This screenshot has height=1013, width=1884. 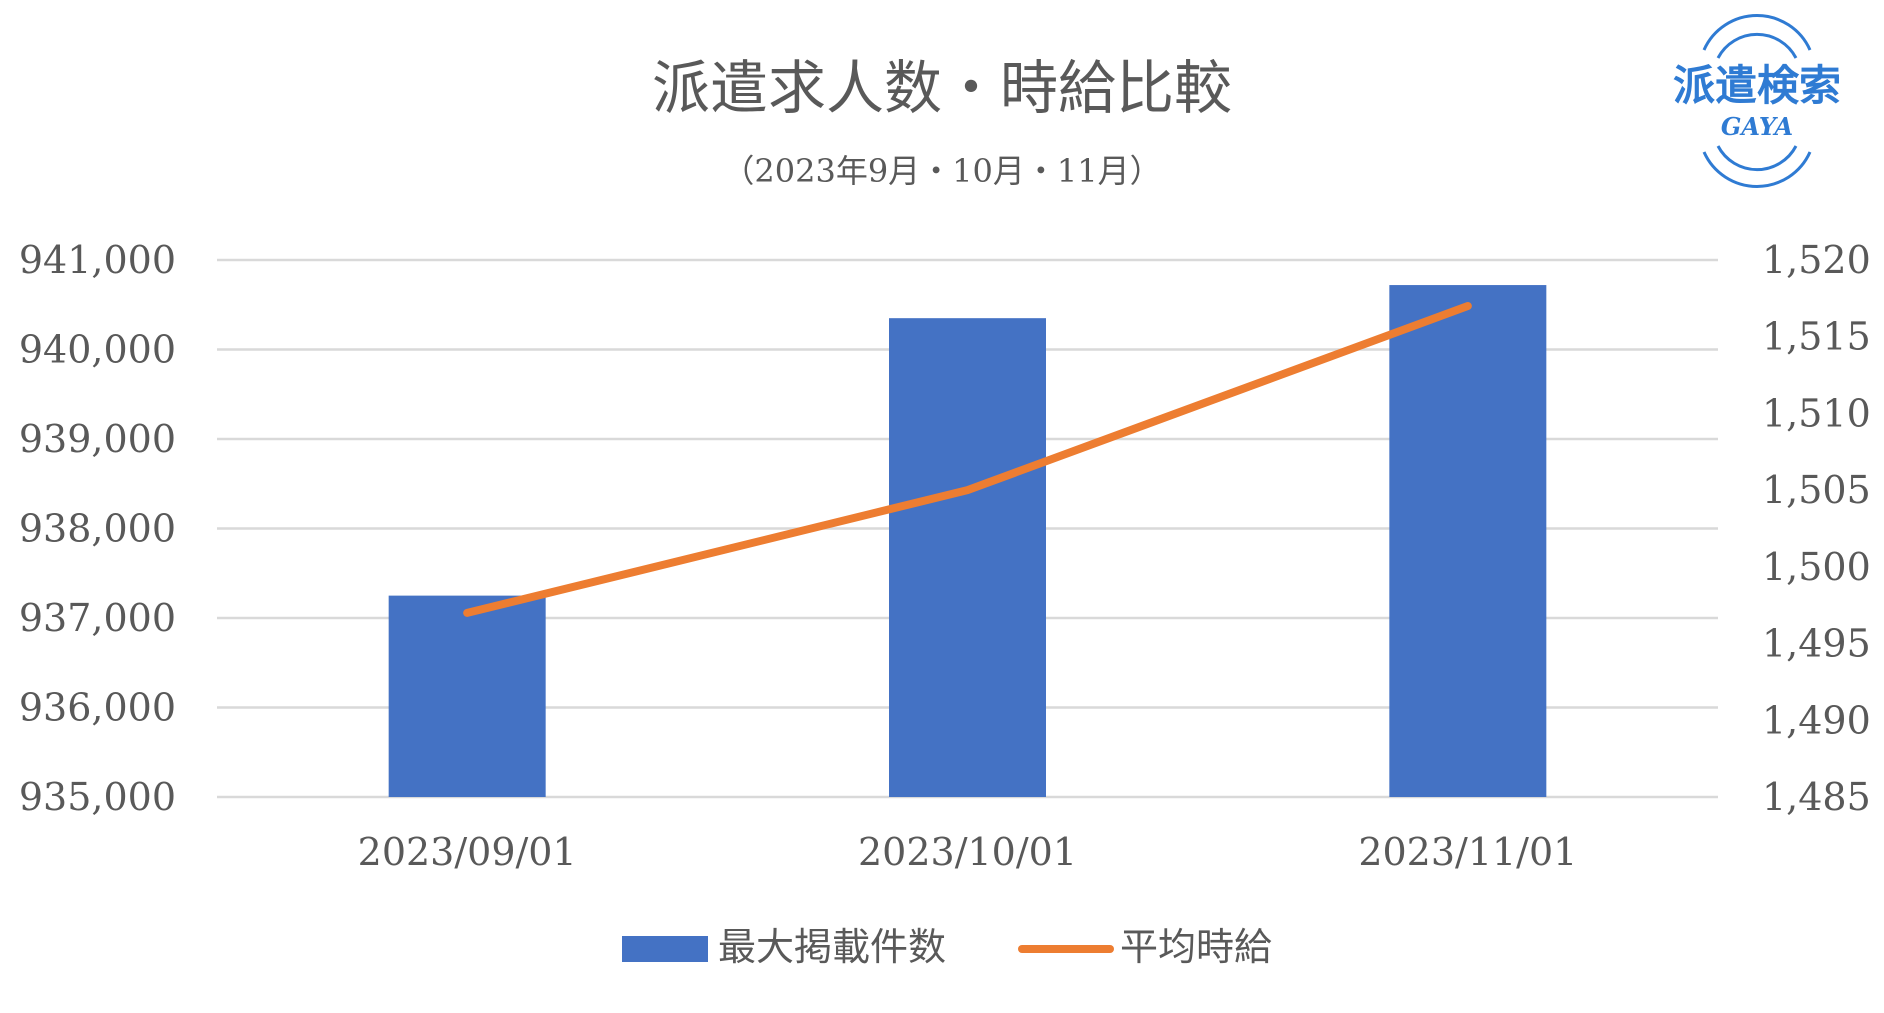 What do you see at coordinates (1816, 337) in the screenshot?
I see `right-tick-label: 1,515` at bounding box center [1816, 337].